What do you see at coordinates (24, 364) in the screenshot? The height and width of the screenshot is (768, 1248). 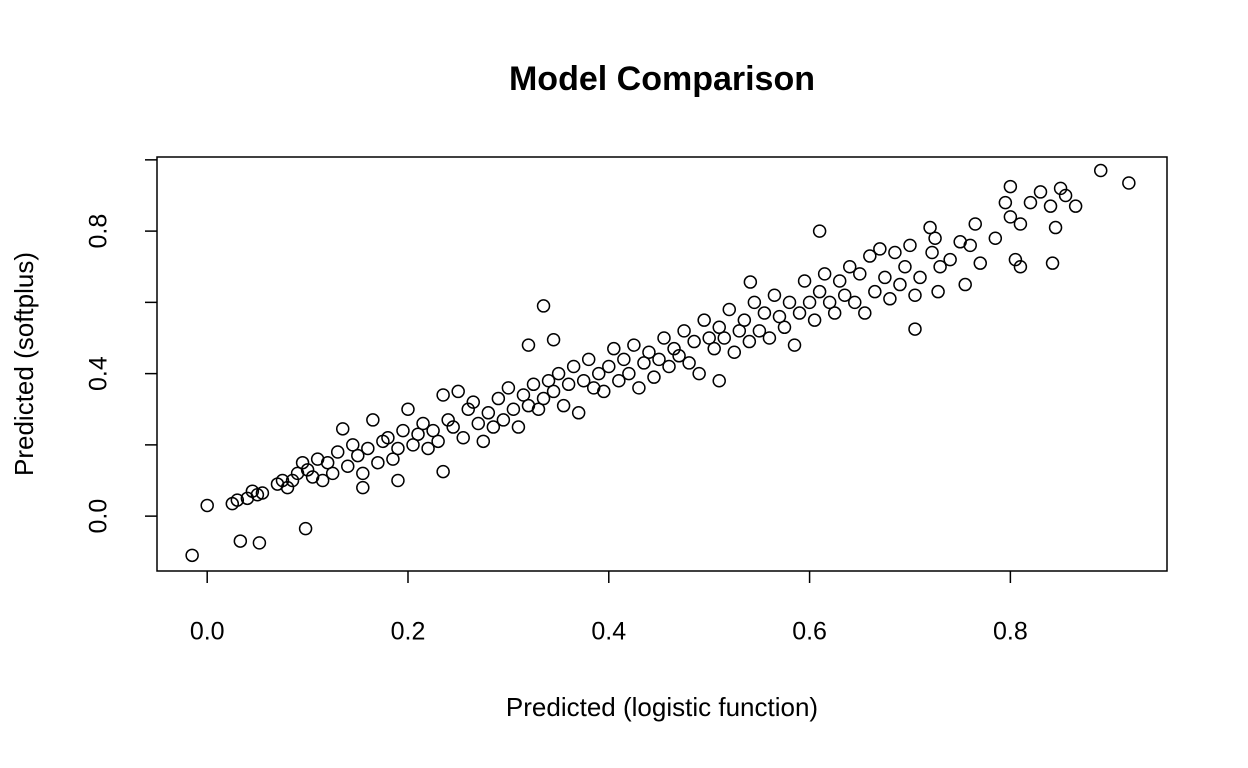 I see `y-axis-label: Predicted (softplus)` at bounding box center [24, 364].